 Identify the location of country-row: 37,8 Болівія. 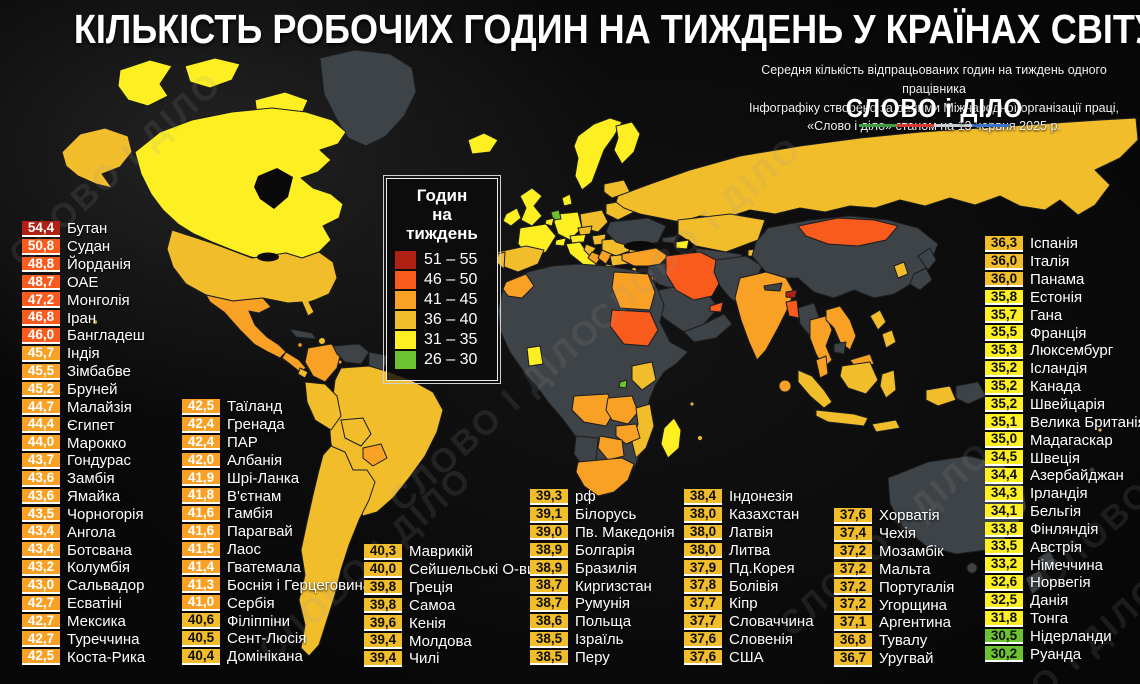
(749, 586).